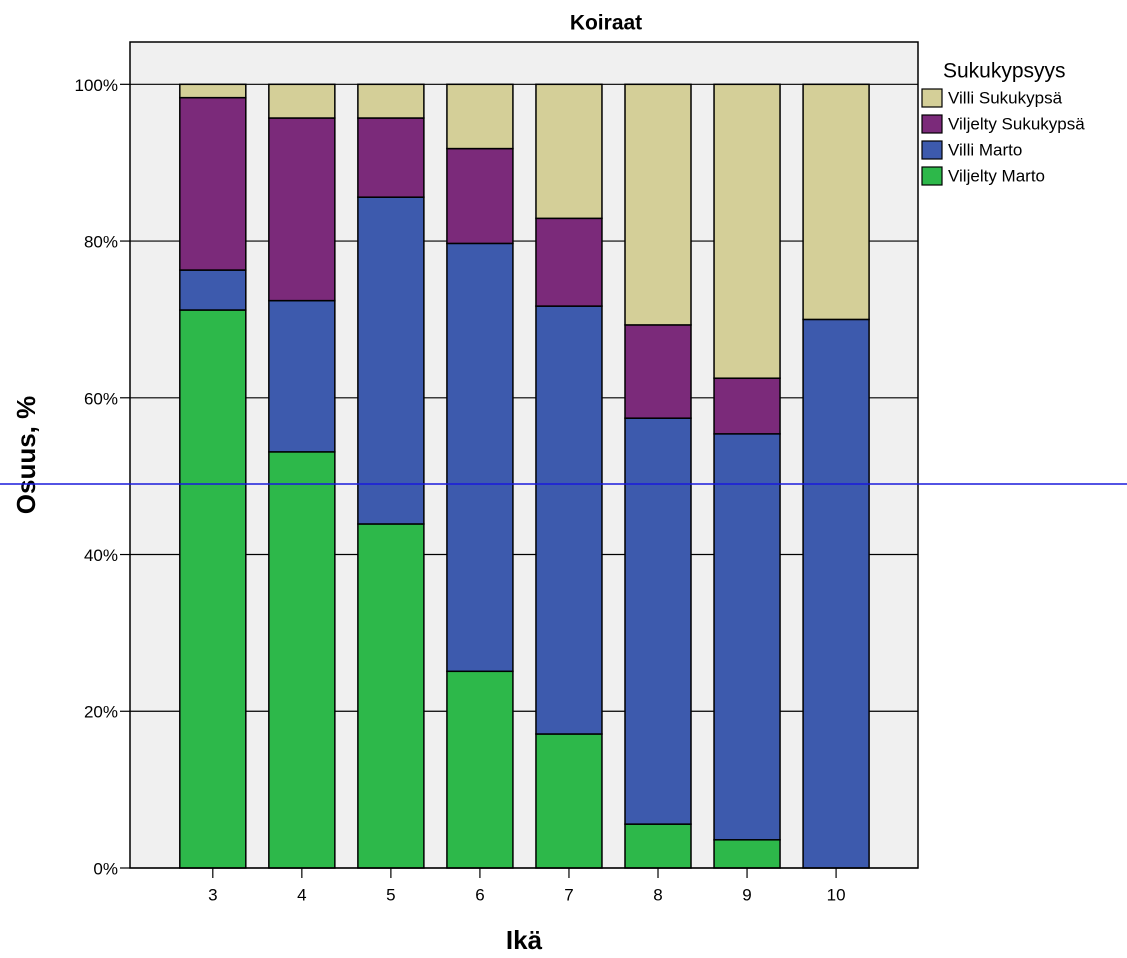 The width and height of the screenshot is (1127, 958). I want to click on x-tick-label: 8, so click(657, 894).